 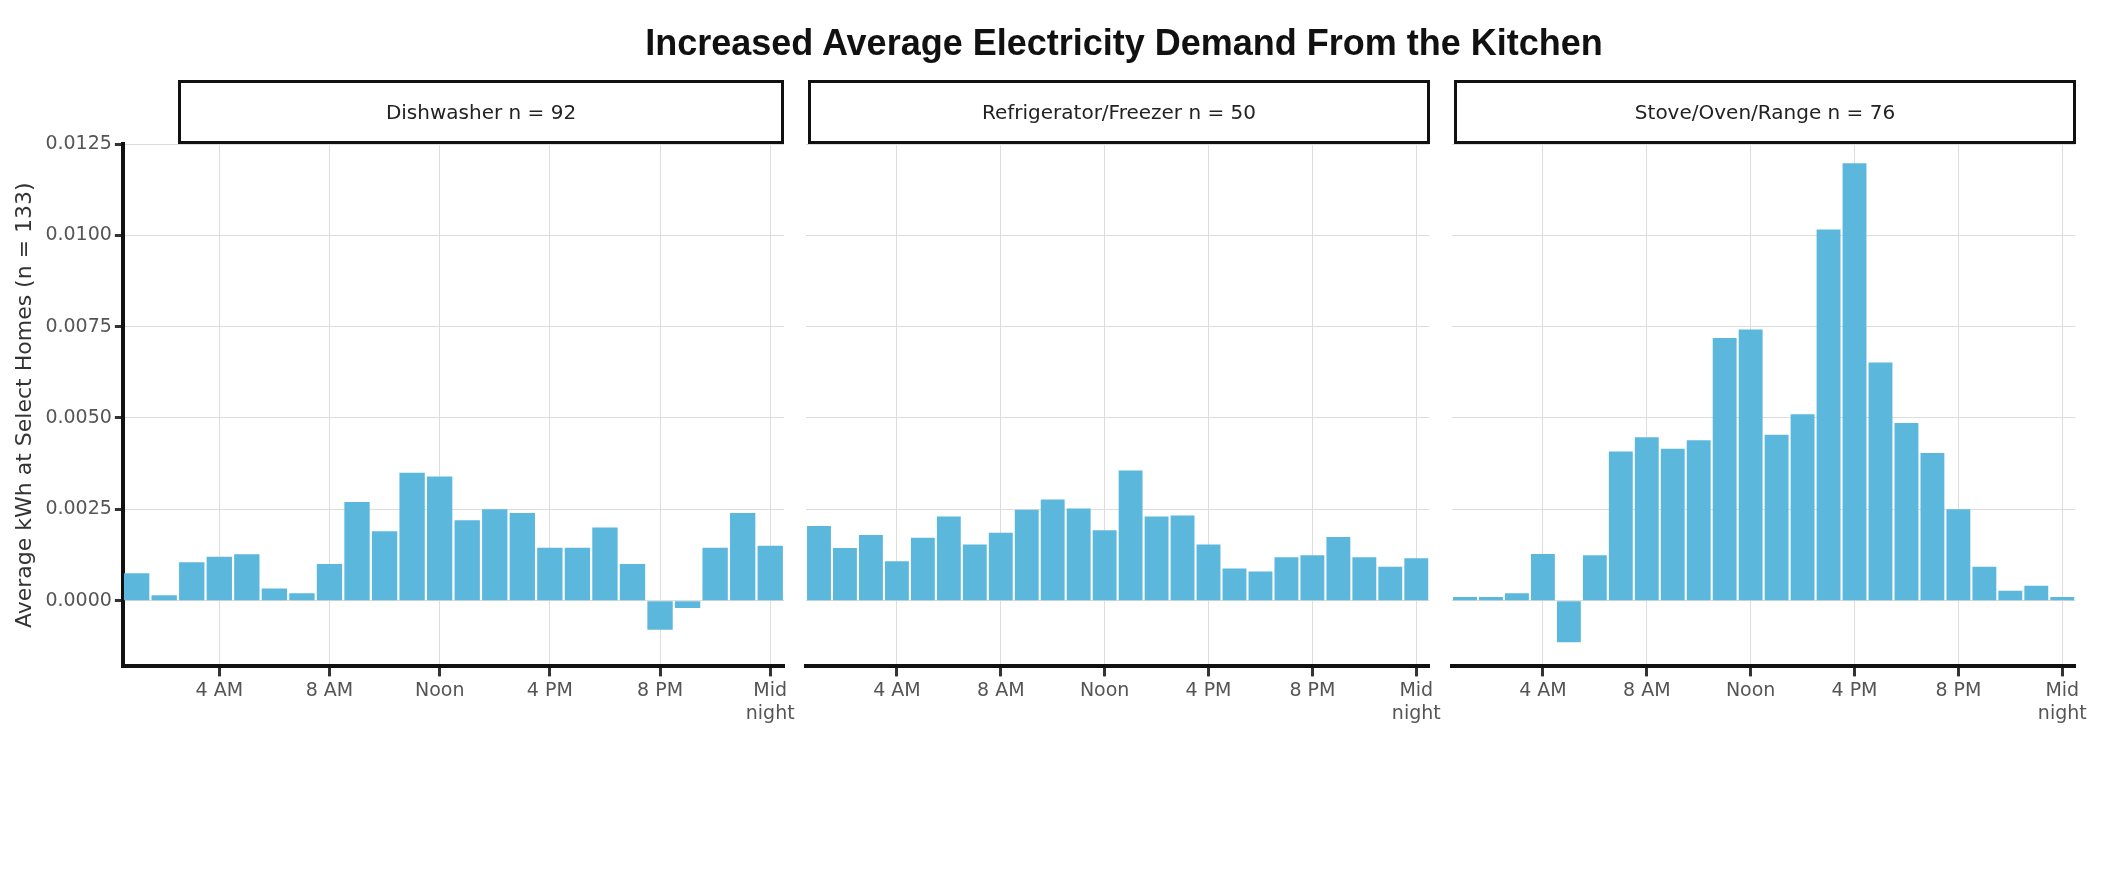 I want to click on chart-subtitle: Dishwasher n = 92, so click(x=481, y=112).